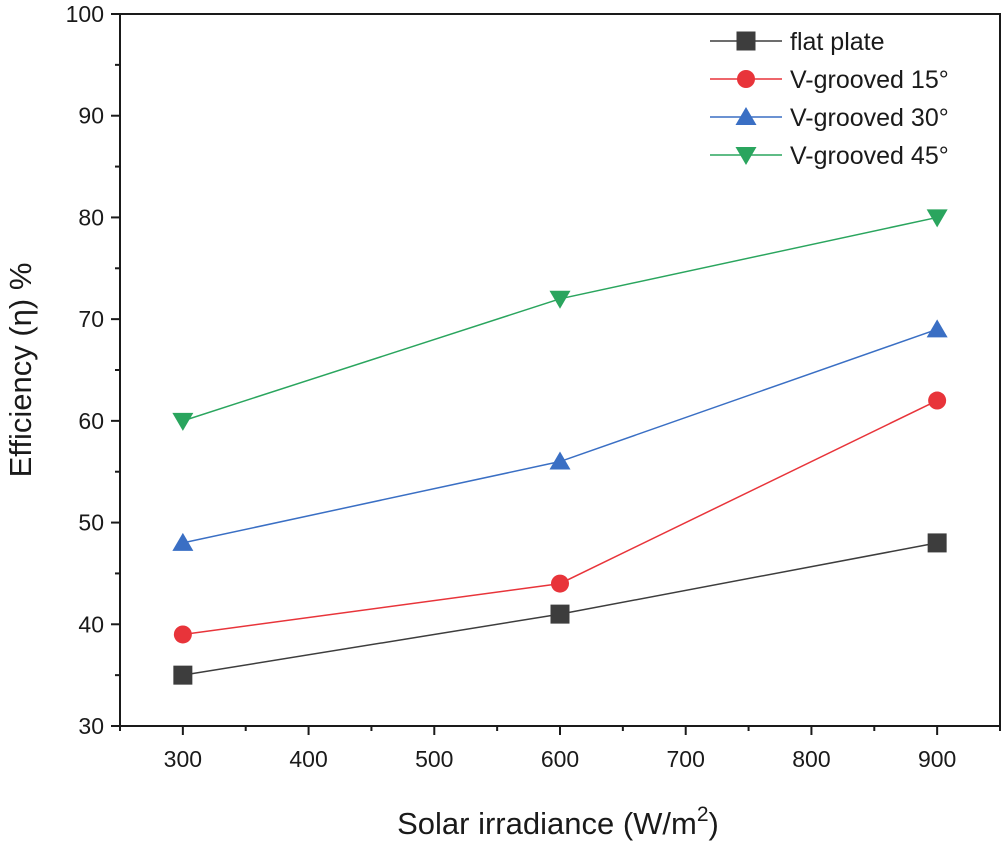 The image size is (1005, 844). I want to click on x-tick-label: 400, so click(308, 759).